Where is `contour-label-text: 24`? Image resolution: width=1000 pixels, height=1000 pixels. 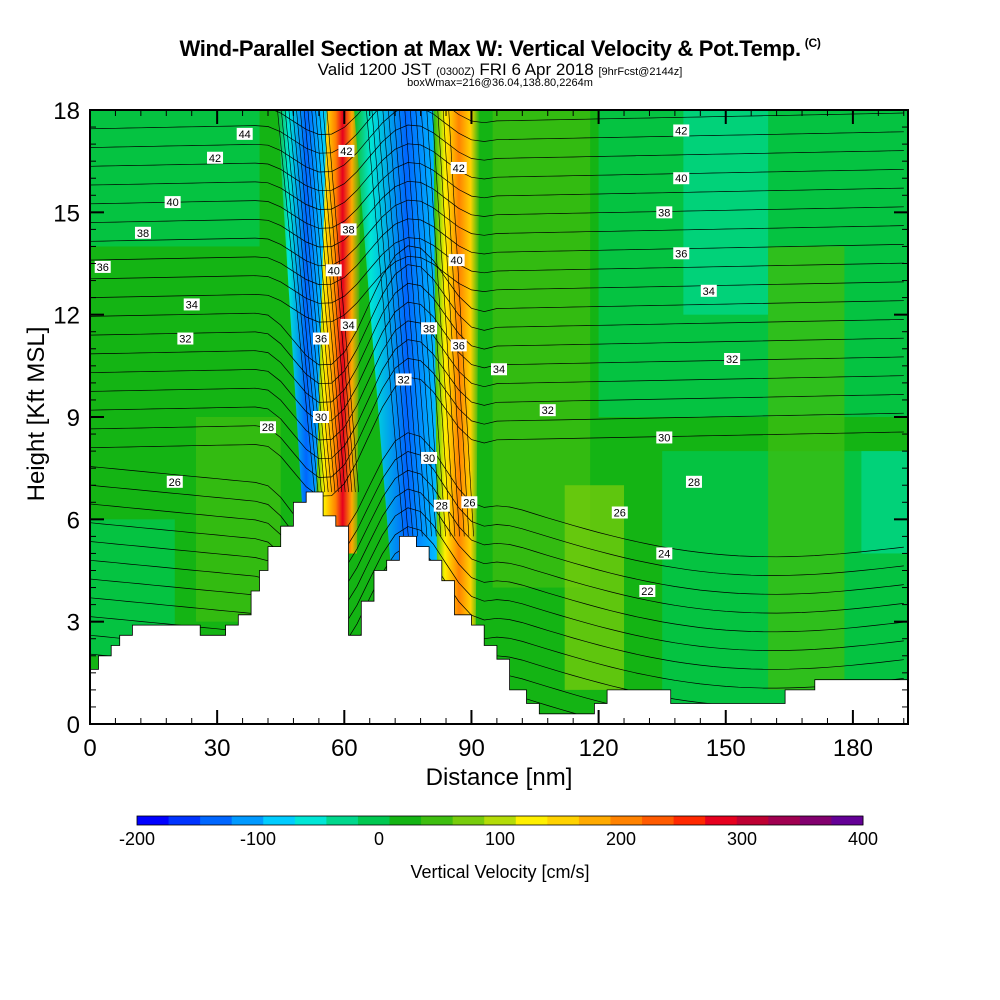 contour-label-text: 24 is located at coordinates (664, 554).